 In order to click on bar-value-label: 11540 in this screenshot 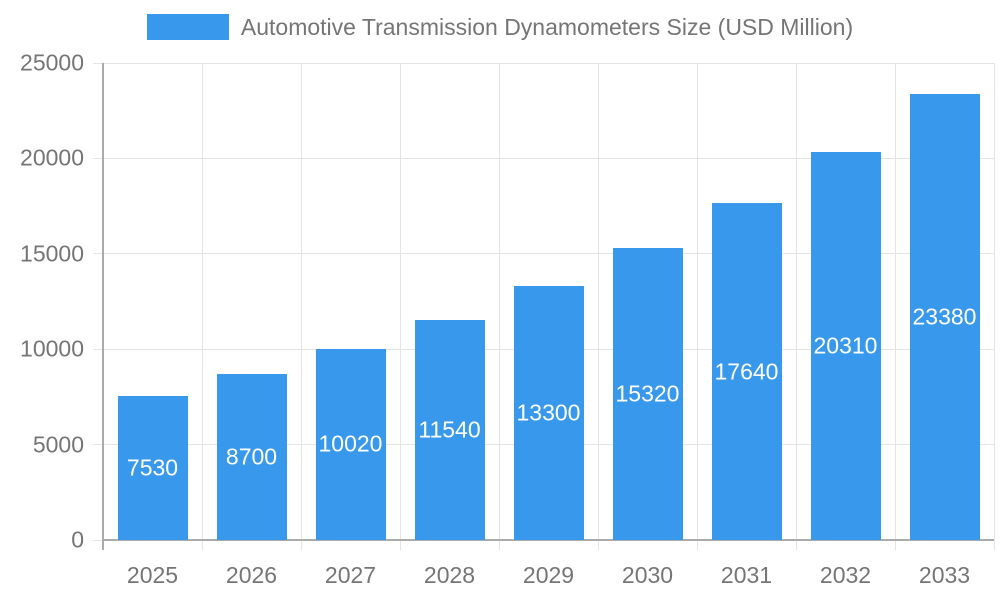, I will do `click(449, 429)`.